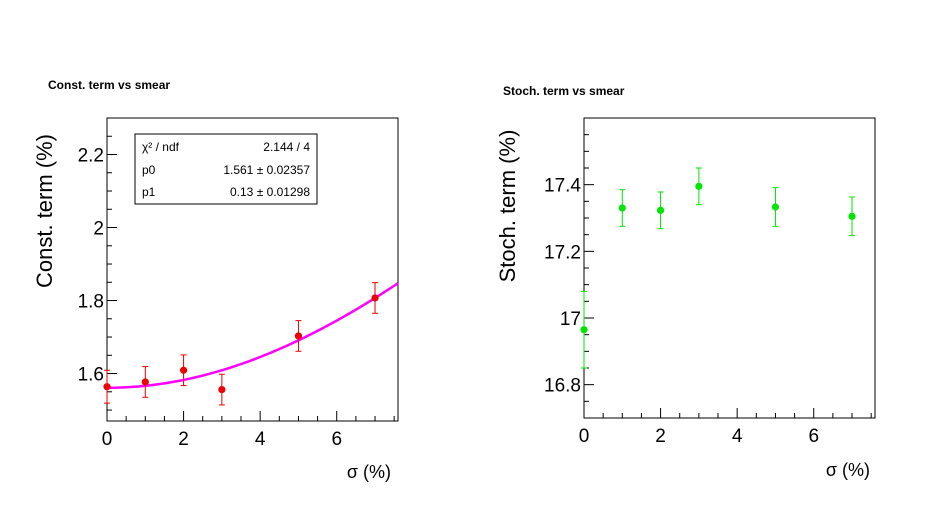 Image resolution: width=926 pixels, height=511 pixels. What do you see at coordinates (660, 436) in the screenshot?
I see `stoch-term-x-tick-label: 2` at bounding box center [660, 436].